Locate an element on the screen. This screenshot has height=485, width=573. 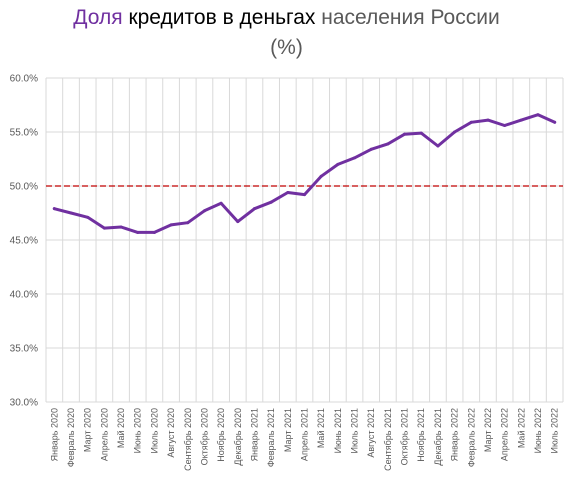
x-tick-label: Декабрь 2020 is located at coordinates (238, 437).